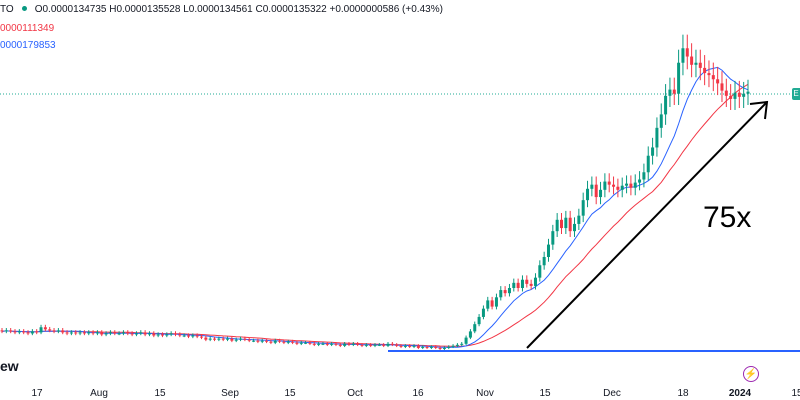 Image resolution: width=800 pixels, height=400 pixels. What do you see at coordinates (418, 393) in the screenshot?
I see `x-tick-label: 16` at bounding box center [418, 393].